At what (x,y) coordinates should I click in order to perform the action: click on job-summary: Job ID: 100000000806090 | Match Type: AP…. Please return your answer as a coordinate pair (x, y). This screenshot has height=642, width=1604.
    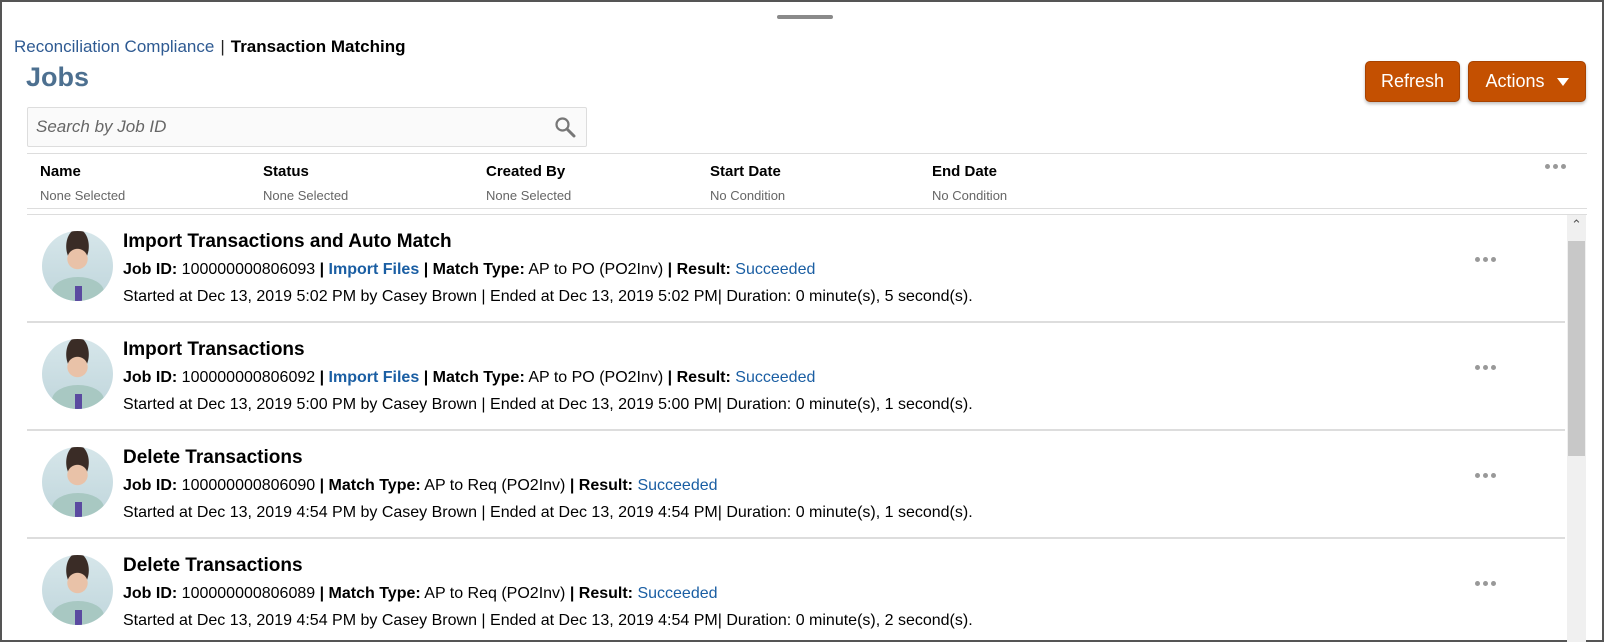
    Looking at the image, I should click on (420, 486).